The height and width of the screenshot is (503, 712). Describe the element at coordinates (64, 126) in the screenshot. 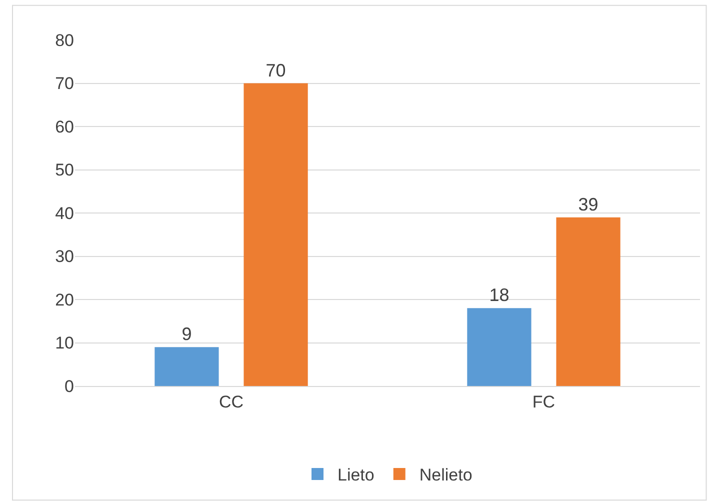

I see `y-tick-label: 60` at that location.